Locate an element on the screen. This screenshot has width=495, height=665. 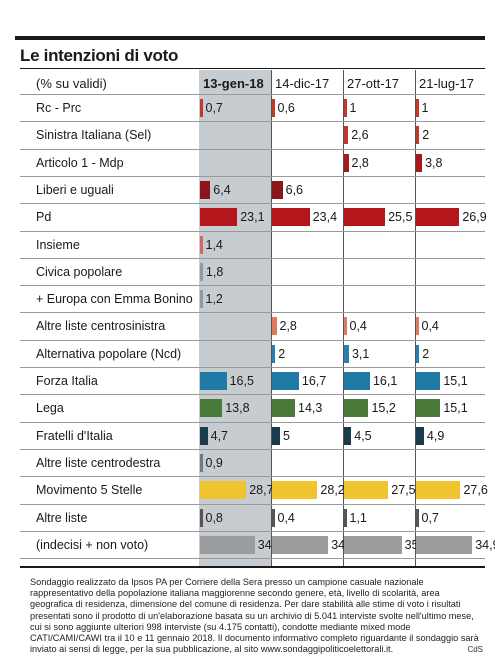
value-label: 27,6 is located at coordinates (475, 490).